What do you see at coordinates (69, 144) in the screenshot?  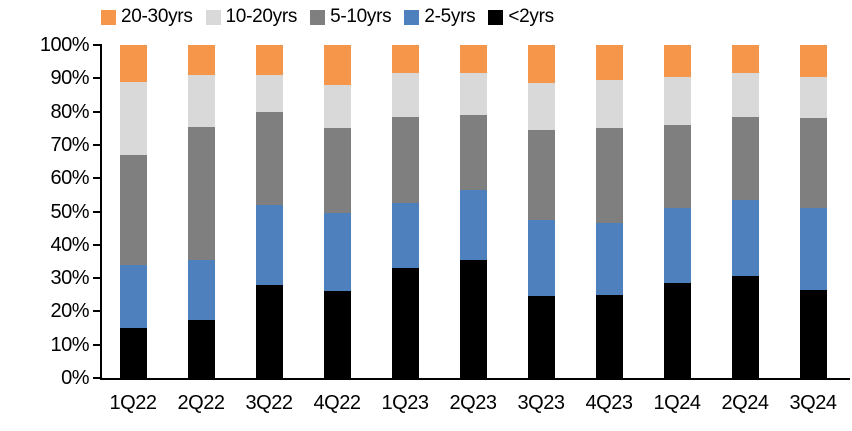 I see `y-axis-tick-label: 70%` at bounding box center [69, 144].